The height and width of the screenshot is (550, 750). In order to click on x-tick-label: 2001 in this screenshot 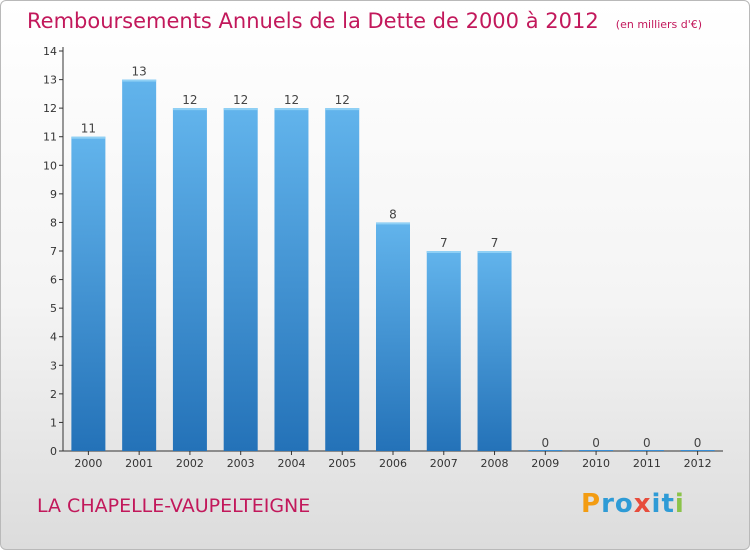, I will do `click(139, 463)`.